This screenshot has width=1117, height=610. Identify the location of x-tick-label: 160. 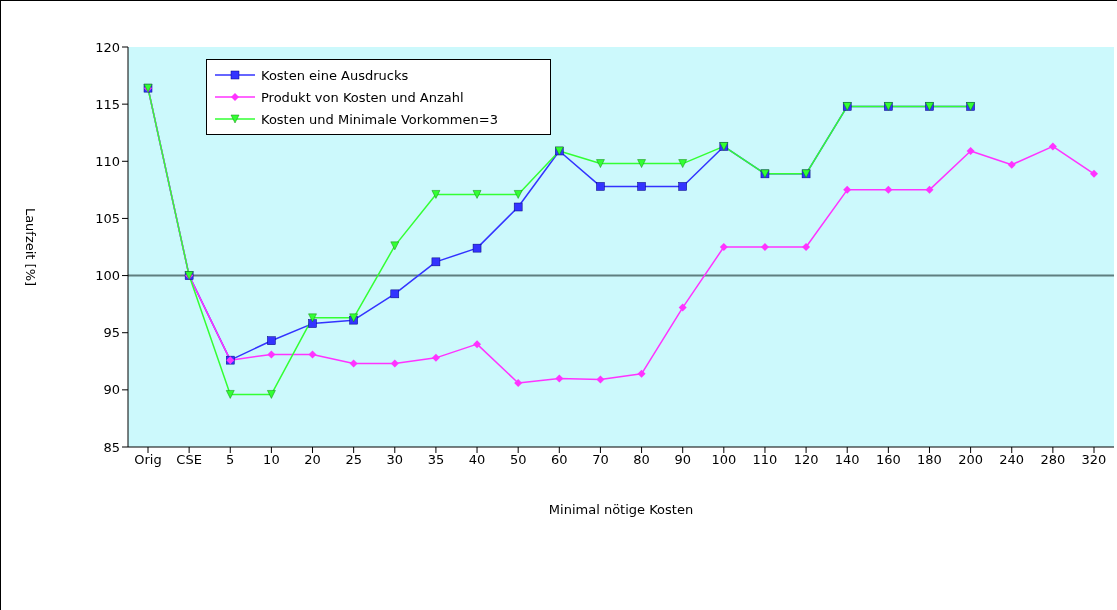
(888, 460).